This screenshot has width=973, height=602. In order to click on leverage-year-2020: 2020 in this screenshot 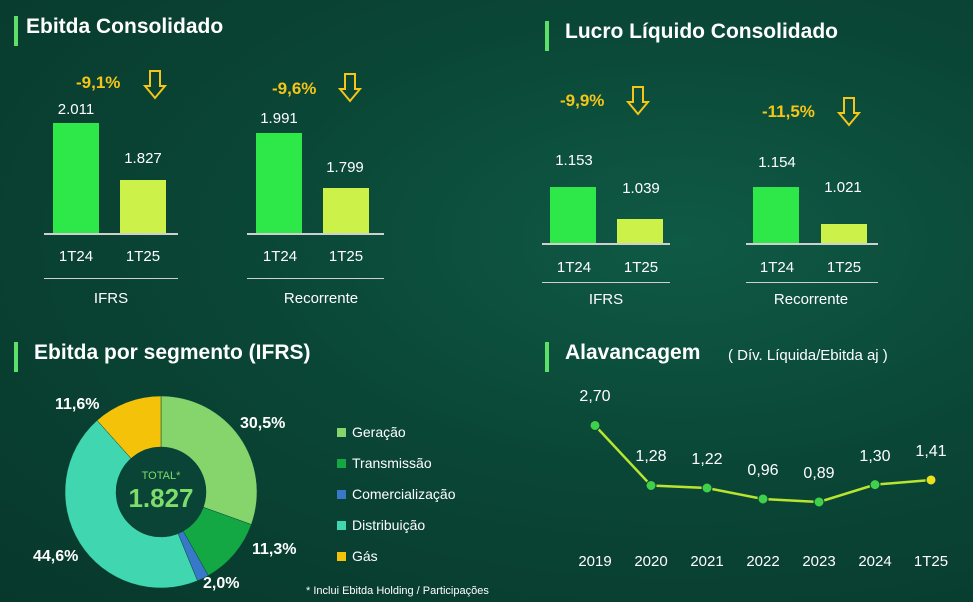, I will do `click(651, 561)`.